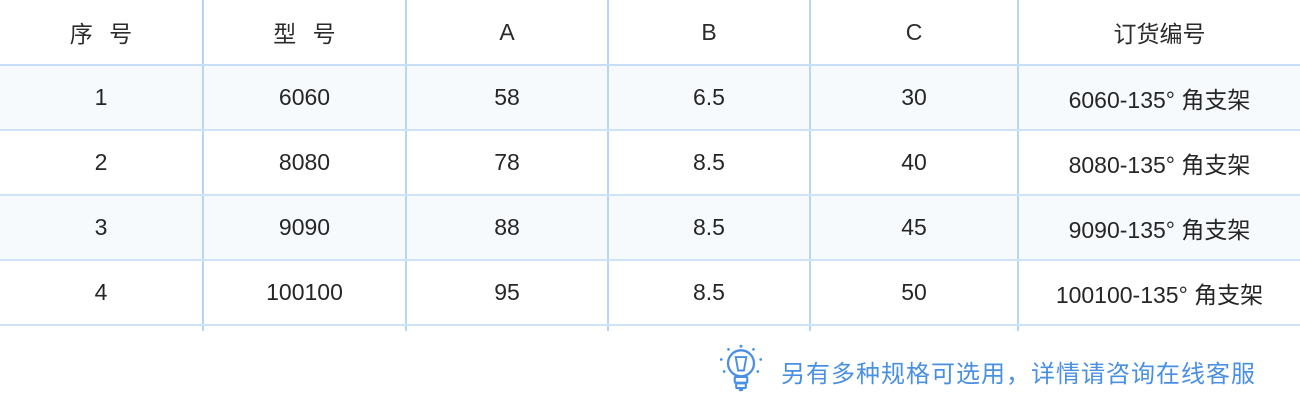  Describe the element at coordinates (305, 33) in the screenshot. I see `column-header-model: 型 号` at that location.